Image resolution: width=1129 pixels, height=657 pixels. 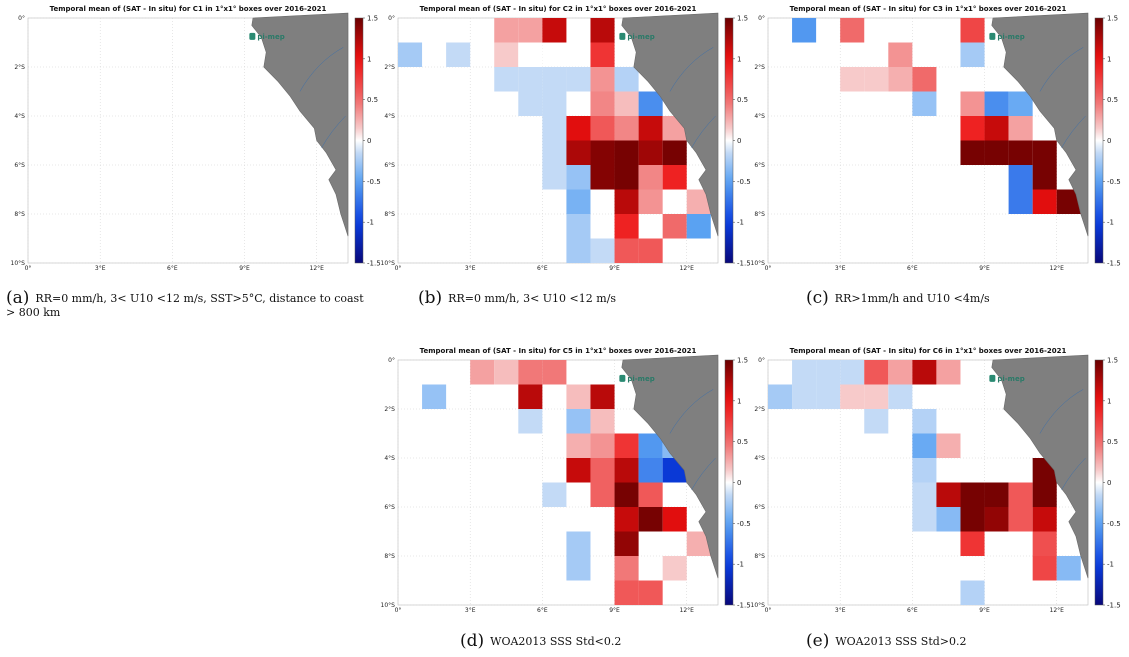 What do you see at coordinates (374, 264) in the screenshot?
I see `colorbar-tick-label: -1.5` at bounding box center [374, 264].